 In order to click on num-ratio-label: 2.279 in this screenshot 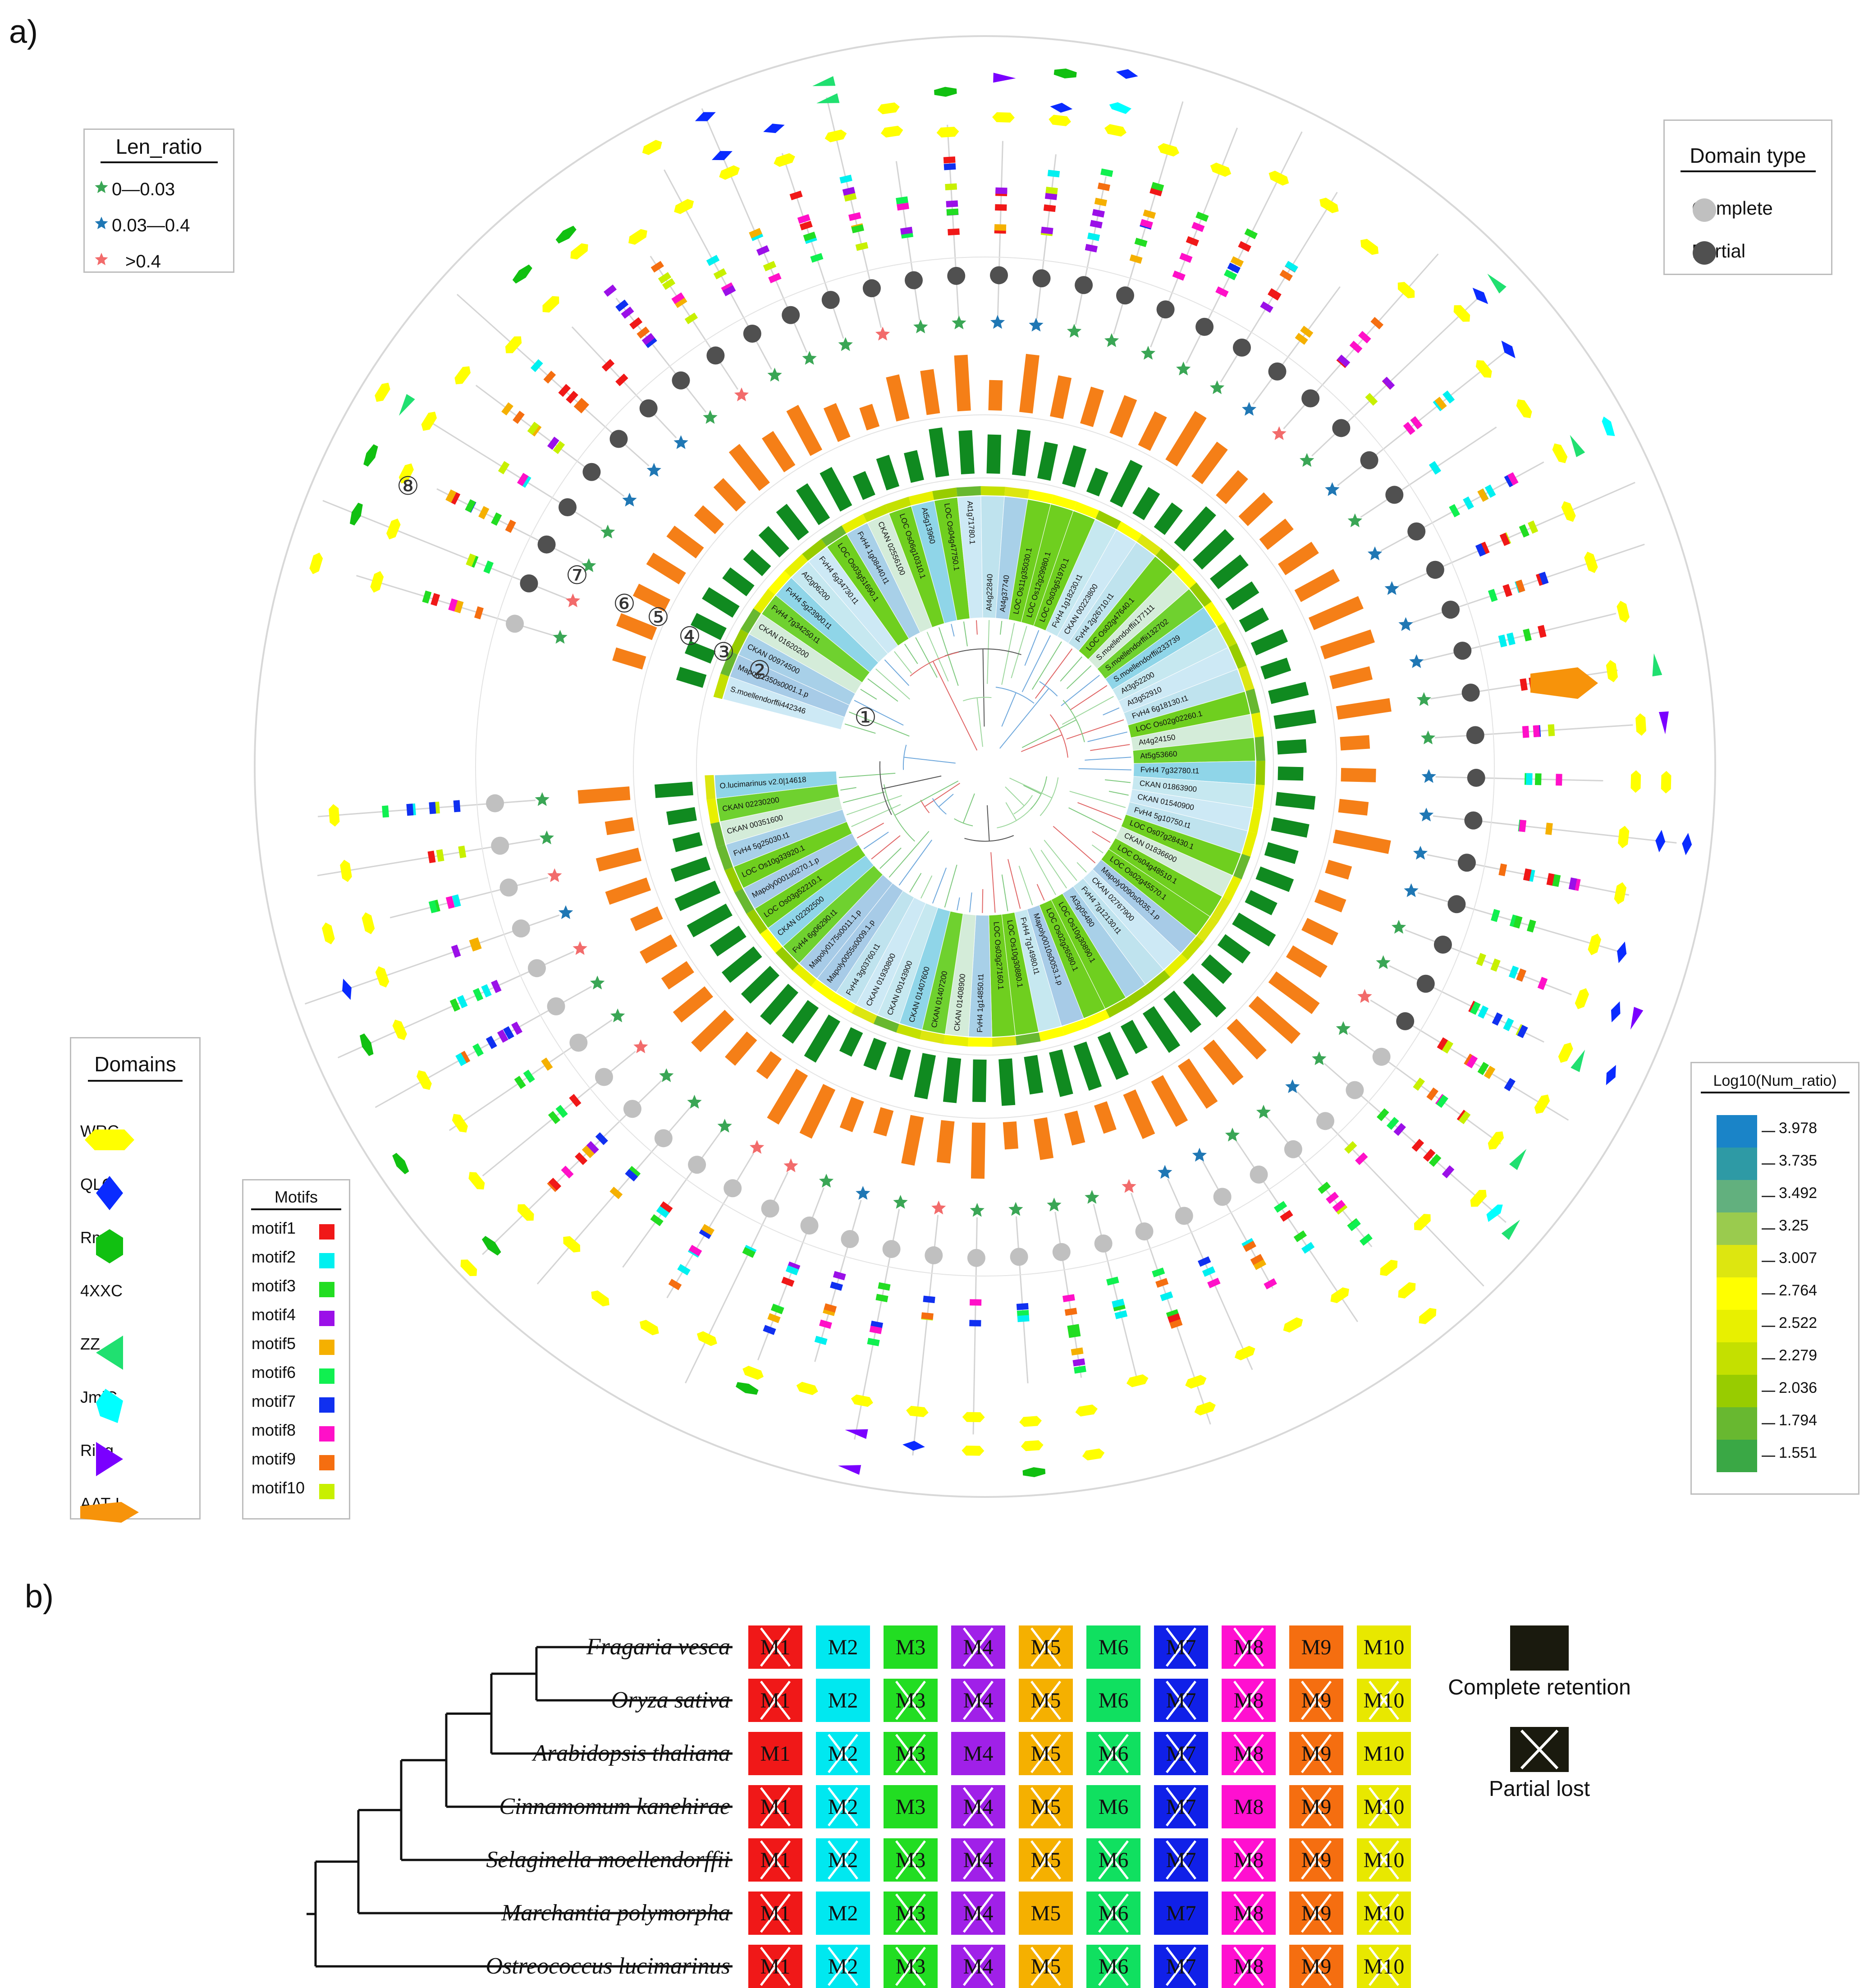, I will do `click(1798, 1355)`.